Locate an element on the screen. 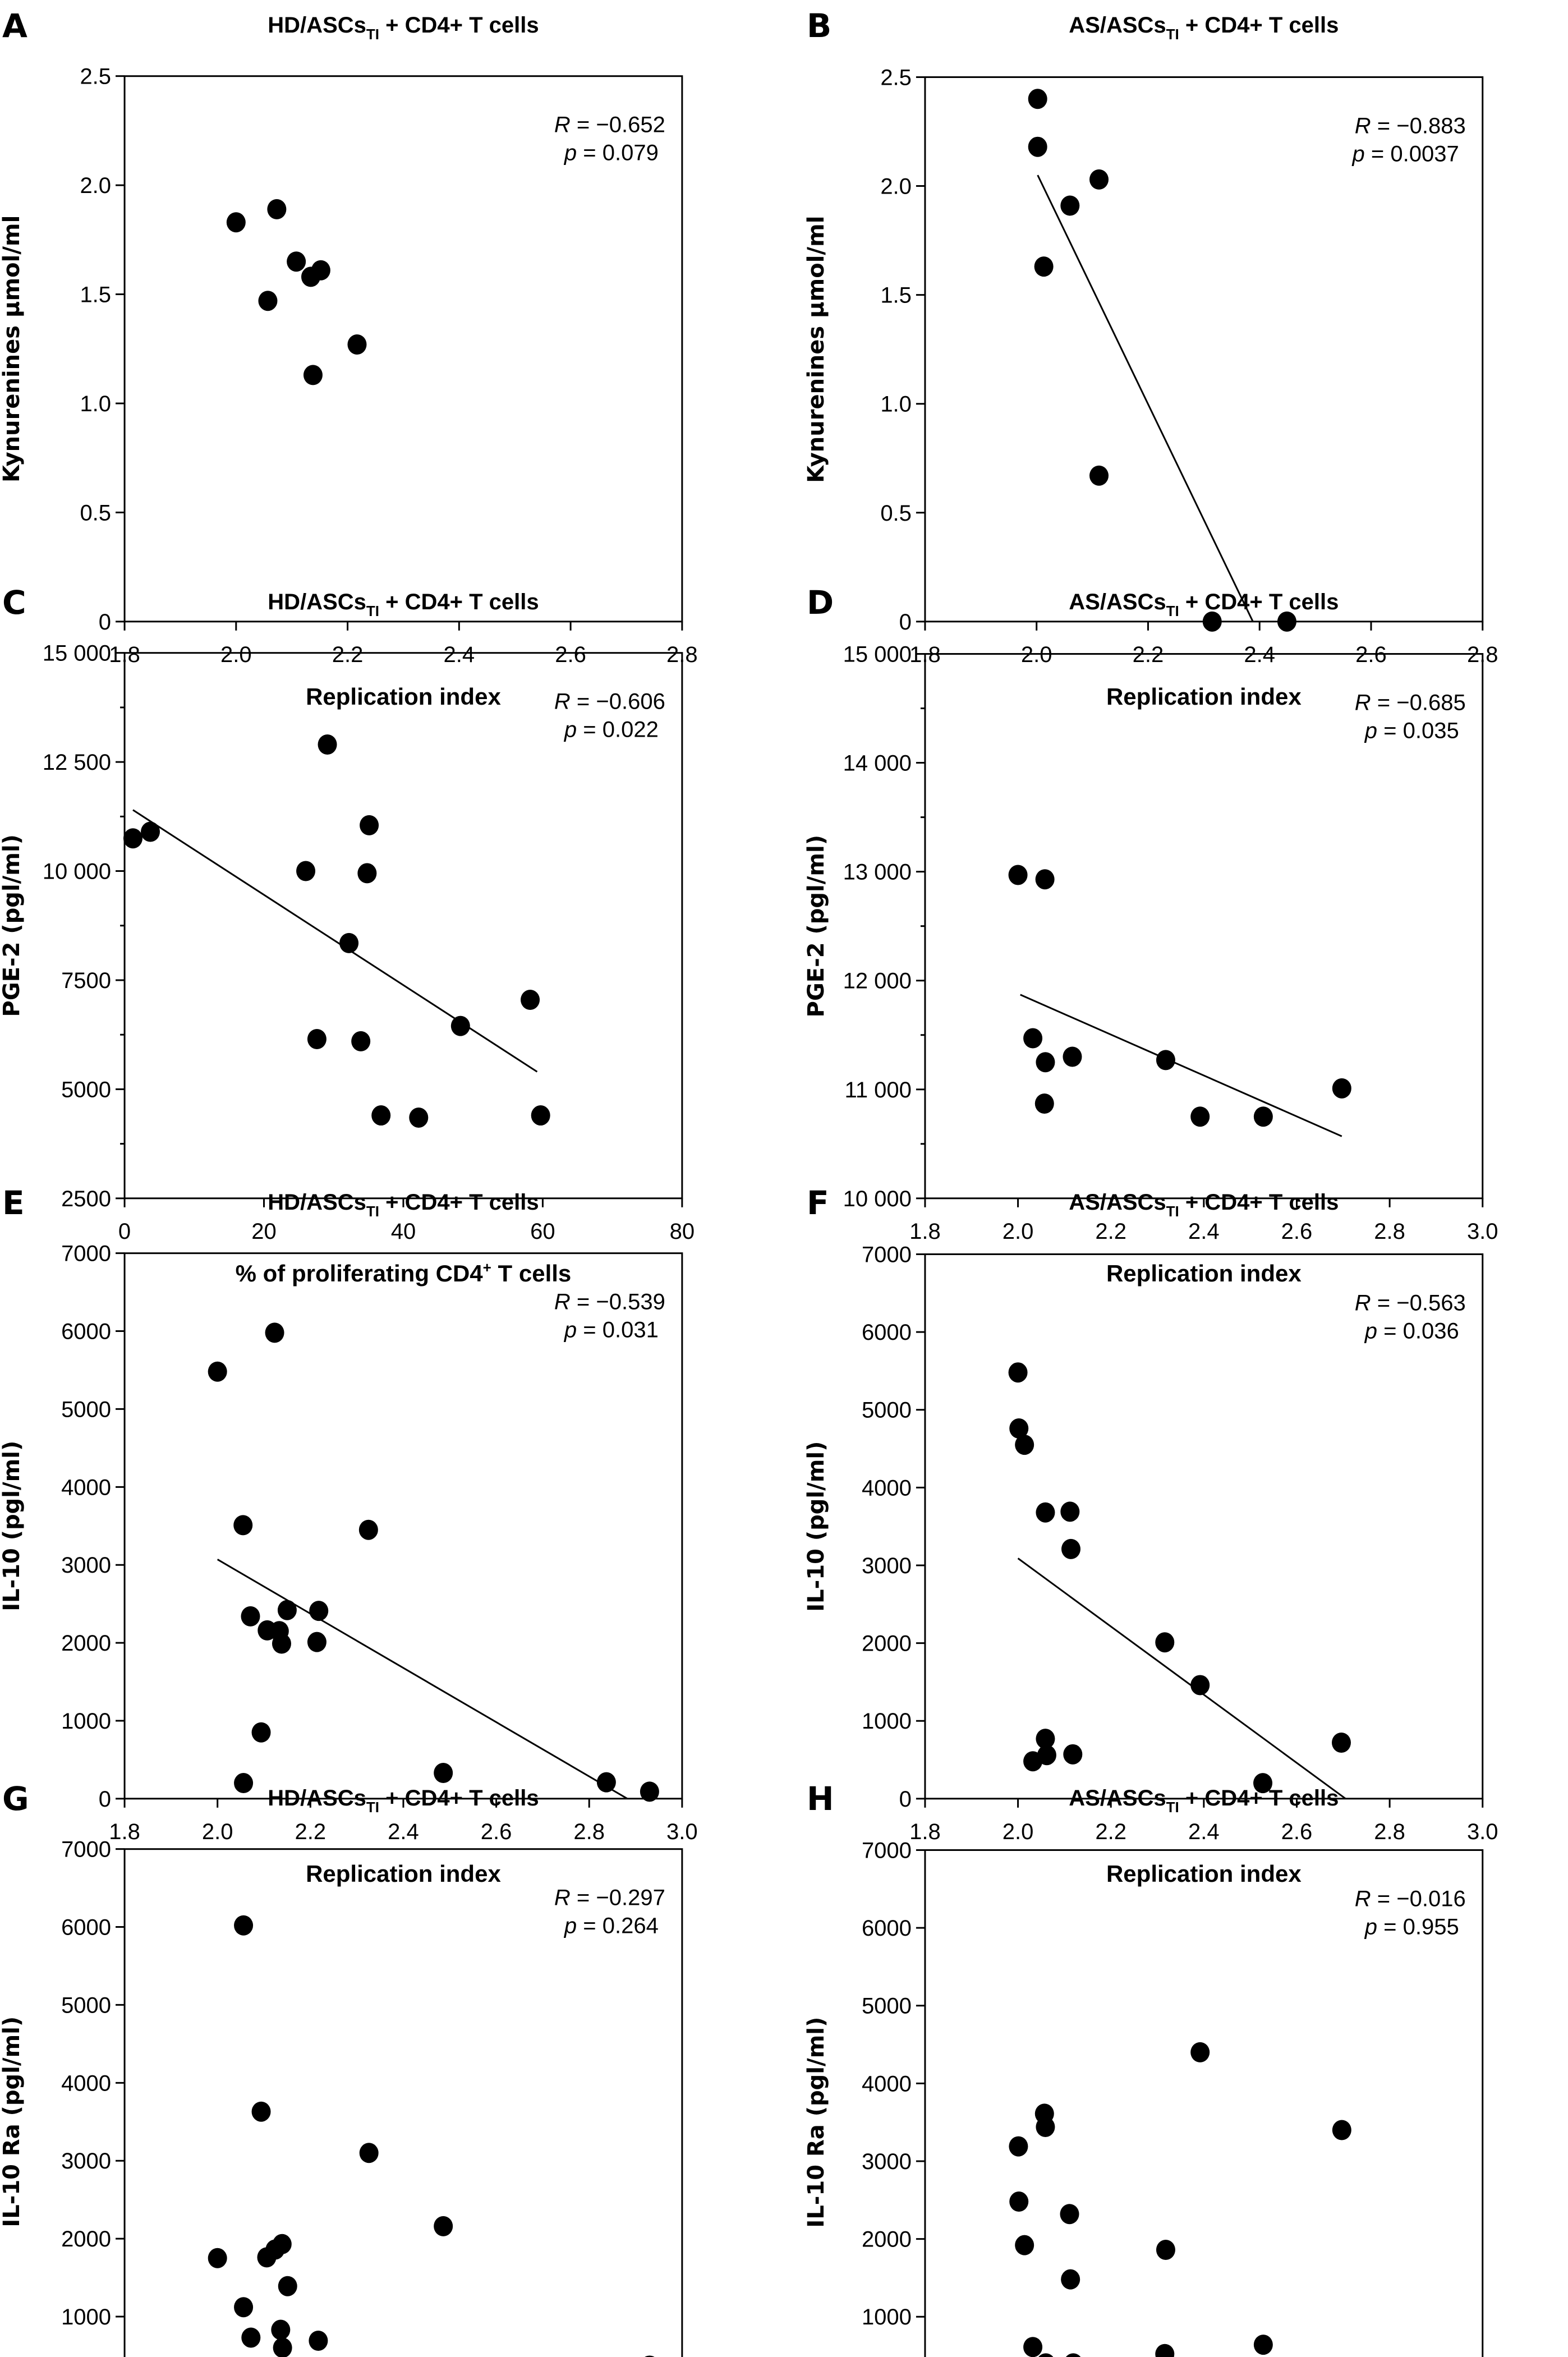  y-axis-label: Kynurenines μmol/ml is located at coordinates (816, 349).